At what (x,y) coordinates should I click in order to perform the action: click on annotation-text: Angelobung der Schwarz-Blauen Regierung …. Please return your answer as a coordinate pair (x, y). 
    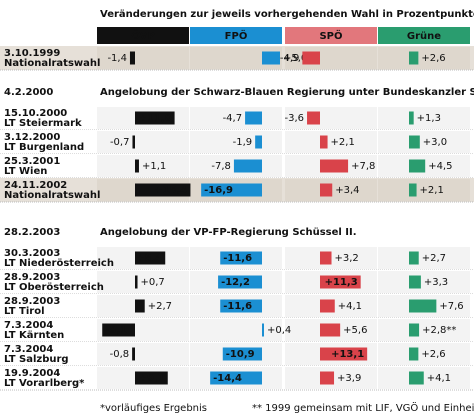
    Looking at the image, I should click on (287, 92).